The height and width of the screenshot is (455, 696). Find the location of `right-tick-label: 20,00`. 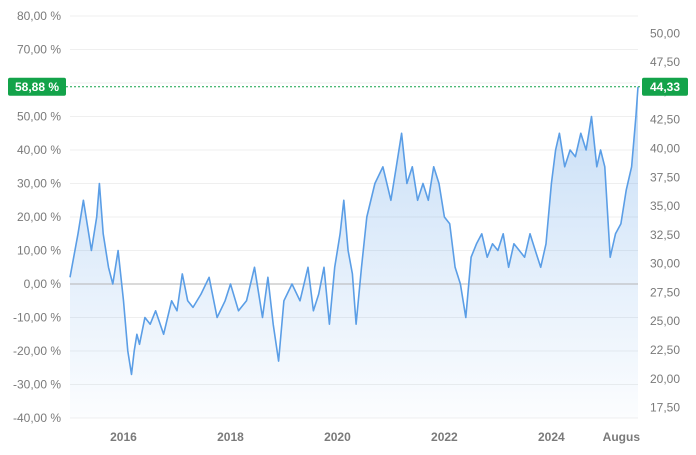

right-tick-label: 20,00 is located at coordinates (665, 379).